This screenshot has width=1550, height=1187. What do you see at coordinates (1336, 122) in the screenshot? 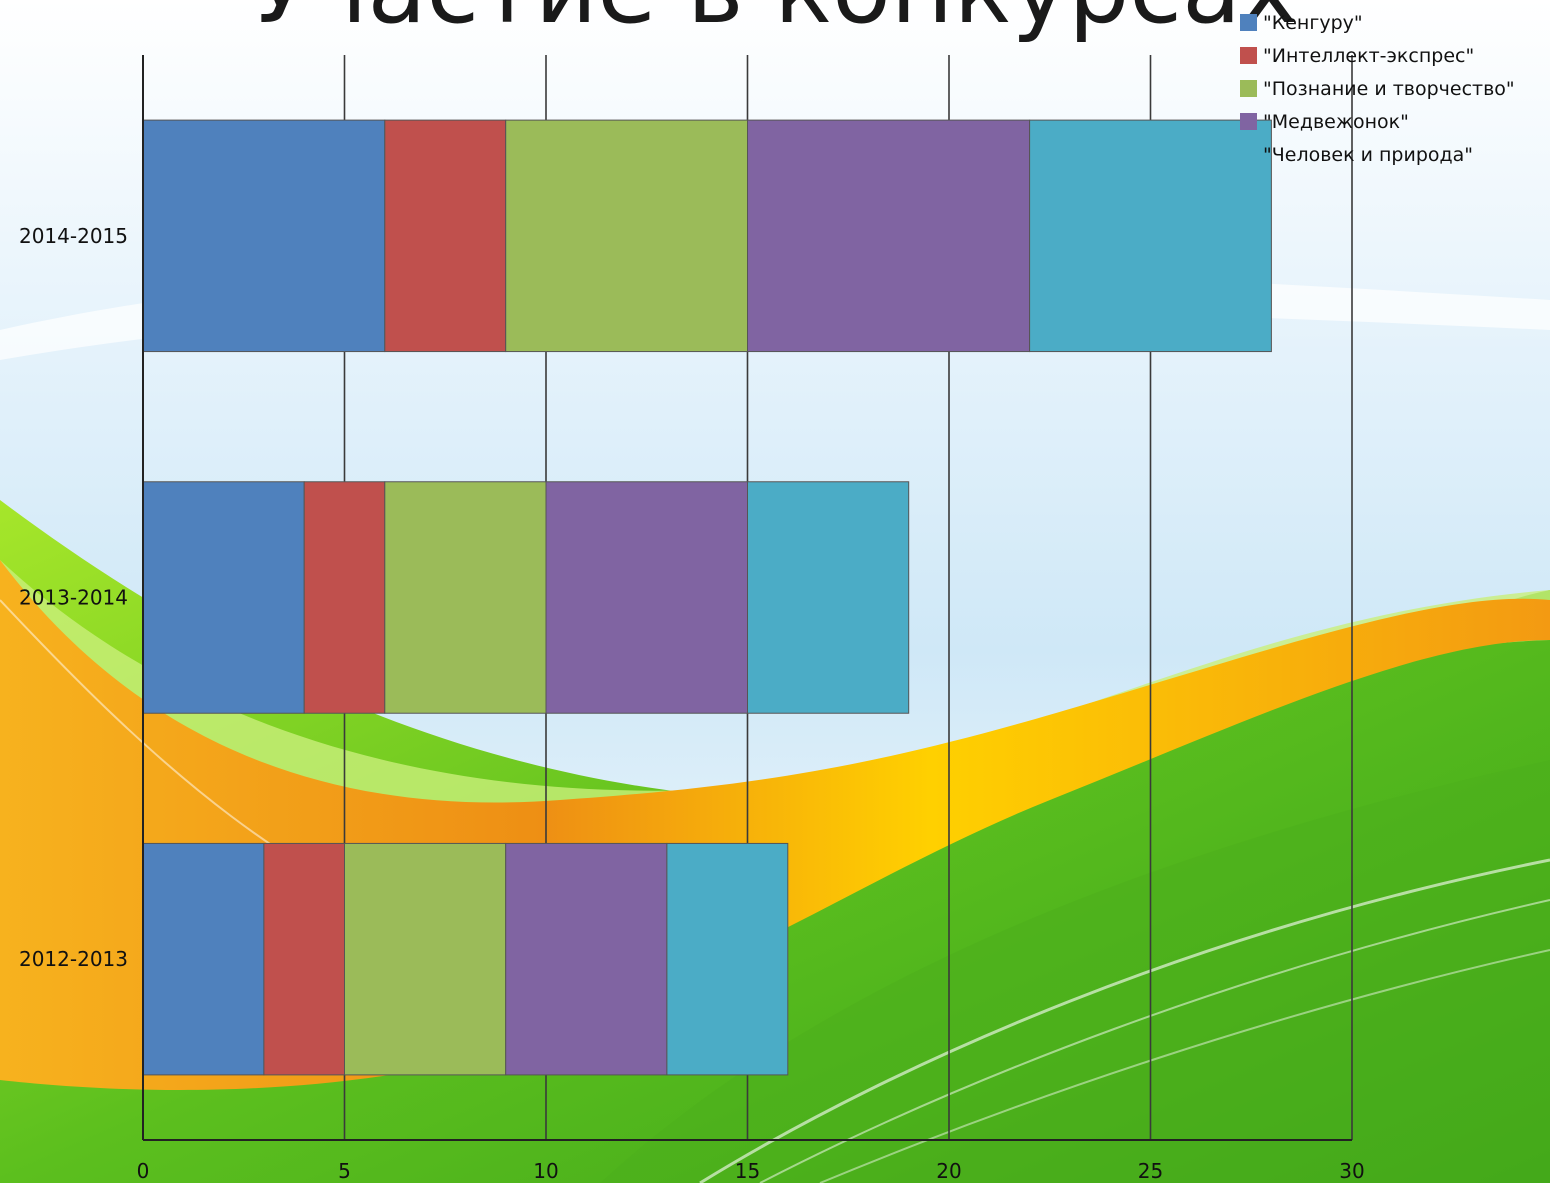
I see `legend-label-4: "Медвежонок"` at bounding box center [1336, 122].